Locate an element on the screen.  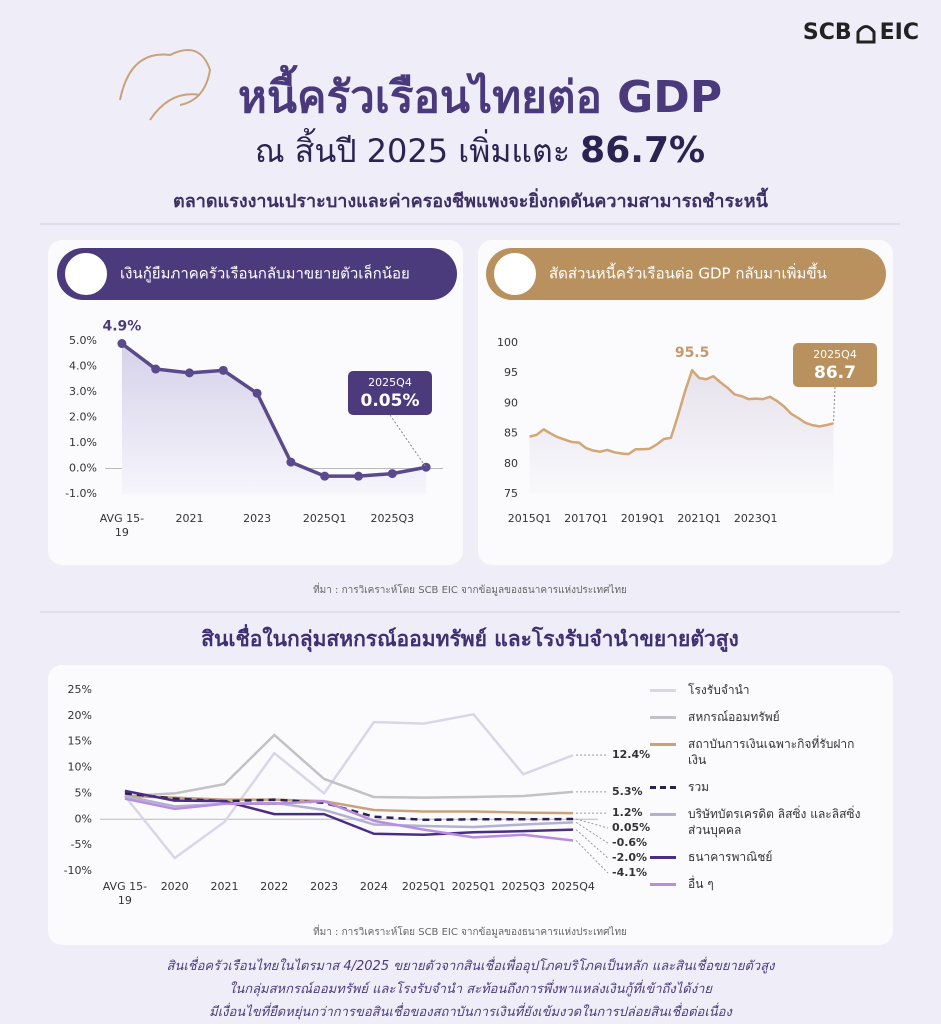
annotation-box is located at coordinates (835, 365).